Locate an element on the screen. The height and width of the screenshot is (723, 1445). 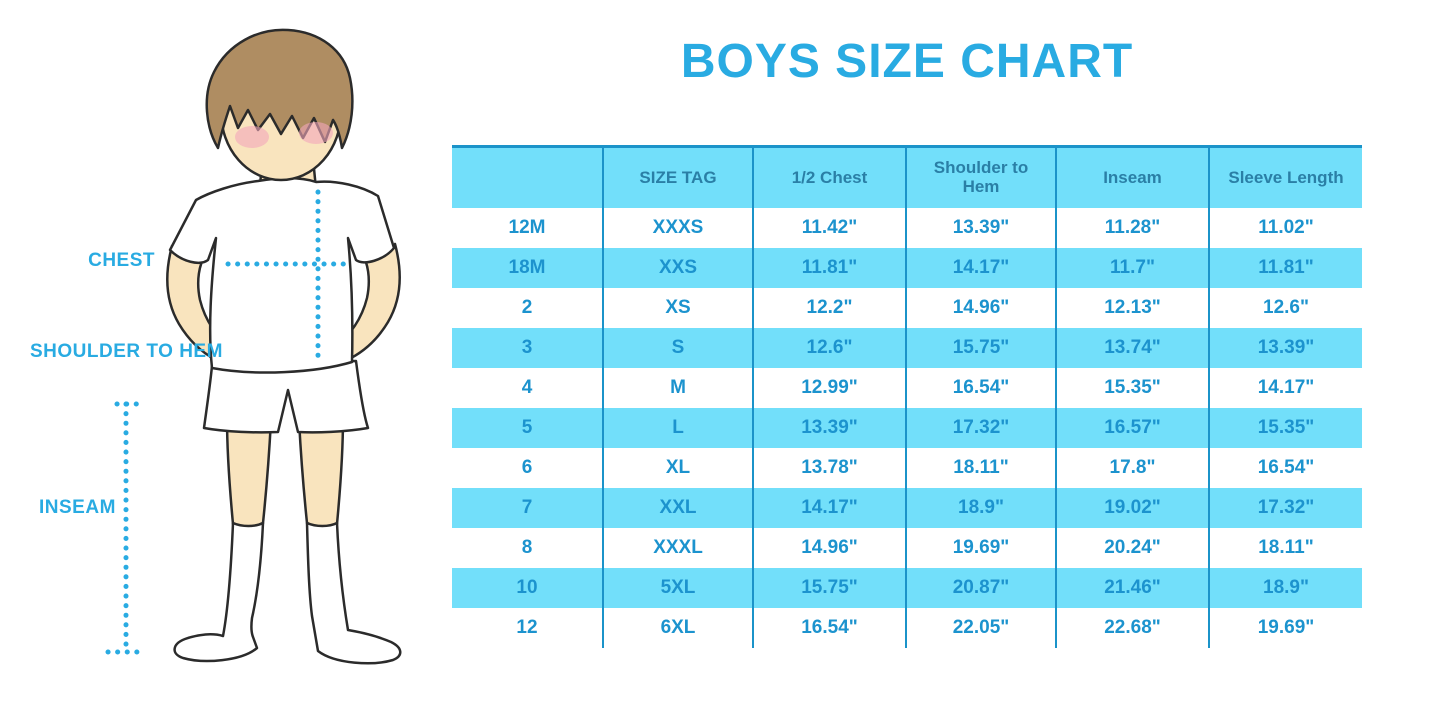
boy-shirt is located at coordinates (282, 275).